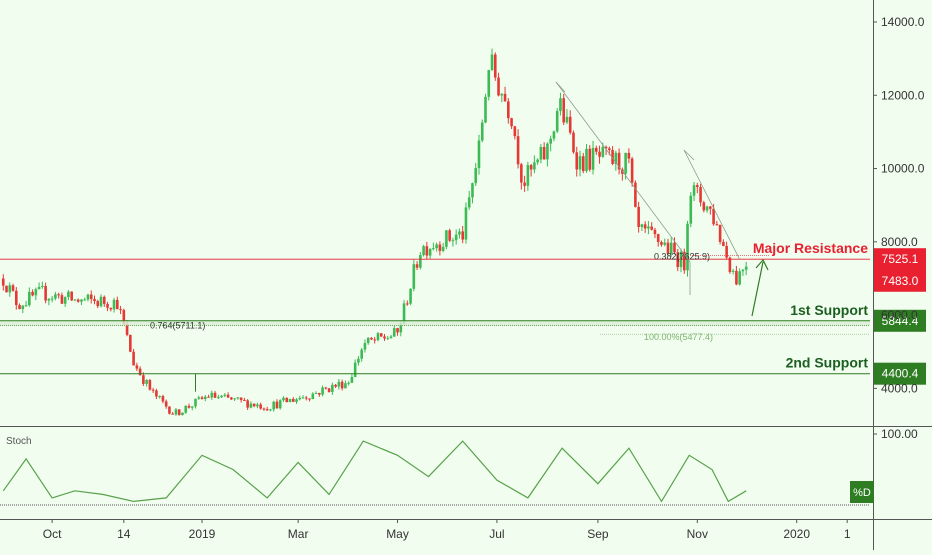 The height and width of the screenshot is (555, 932). What do you see at coordinates (52, 534) in the screenshot?
I see `x-tick-label: Oct` at bounding box center [52, 534].